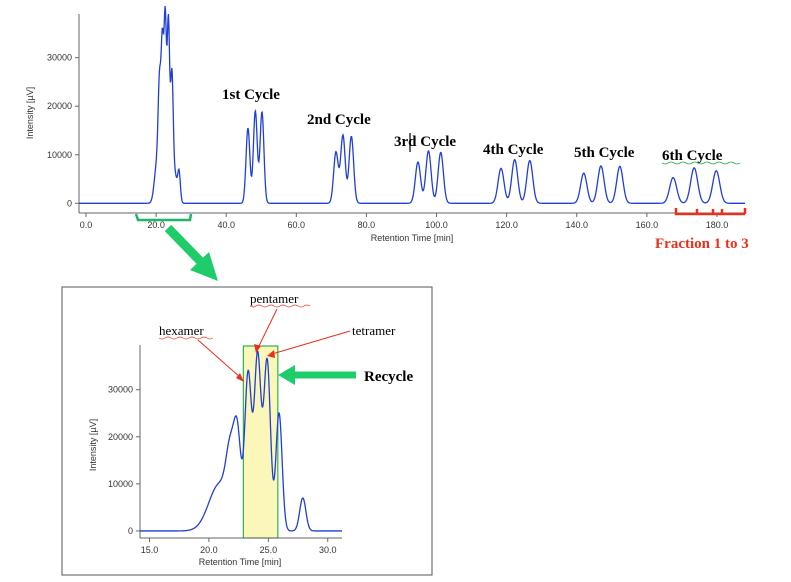 The width and height of the screenshot is (791, 582). Describe the element at coordinates (506, 225) in the screenshot. I see `x-tick-label: 120.0` at that location.